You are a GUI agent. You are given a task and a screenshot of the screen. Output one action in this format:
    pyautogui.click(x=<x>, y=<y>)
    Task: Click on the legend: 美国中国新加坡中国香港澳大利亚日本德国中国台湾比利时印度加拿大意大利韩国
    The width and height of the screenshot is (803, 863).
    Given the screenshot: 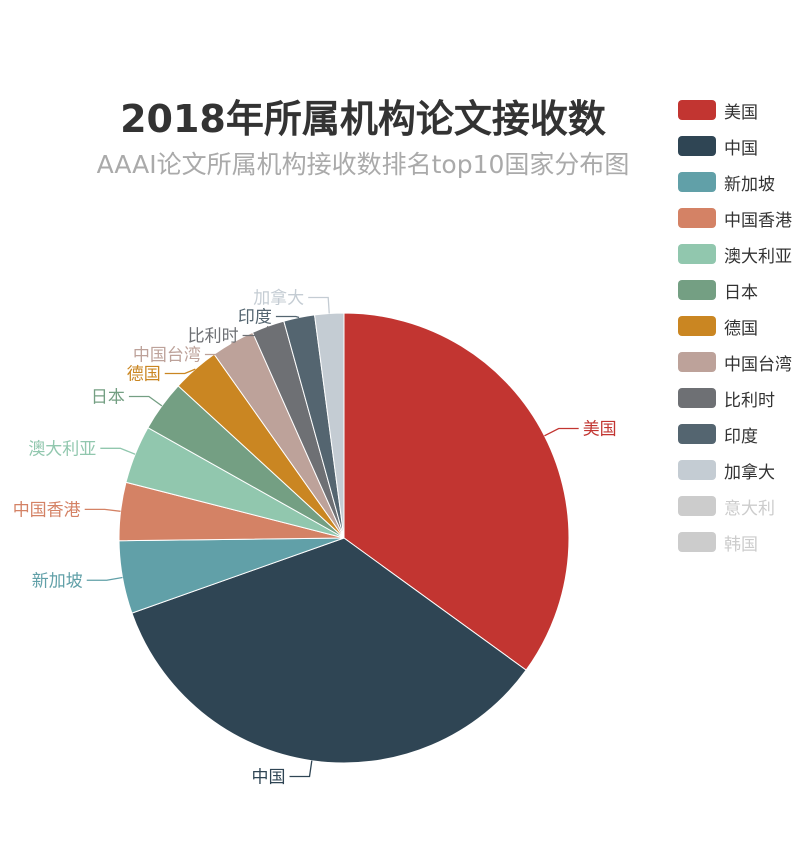 What is the action you would take?
    pyautogui.click(x=740, y=326)
    